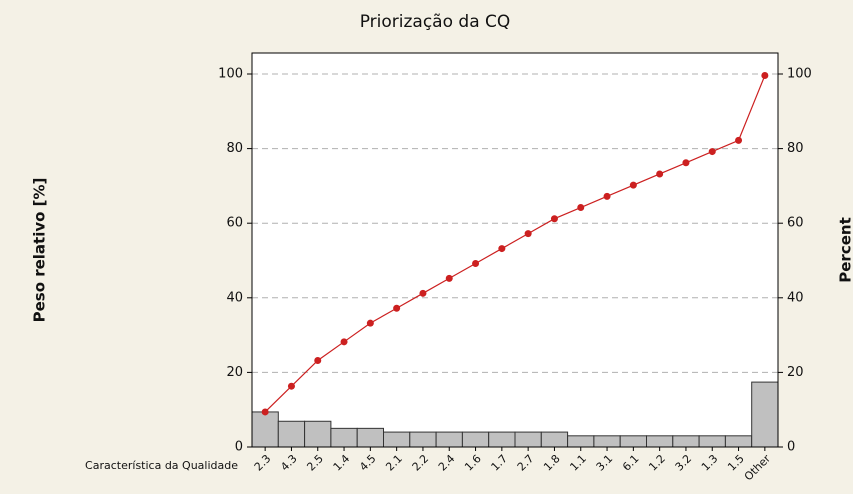  Describe the element at coordinates (234, 148) in the screenshot. I see `y-tick-label: 80` at that location.